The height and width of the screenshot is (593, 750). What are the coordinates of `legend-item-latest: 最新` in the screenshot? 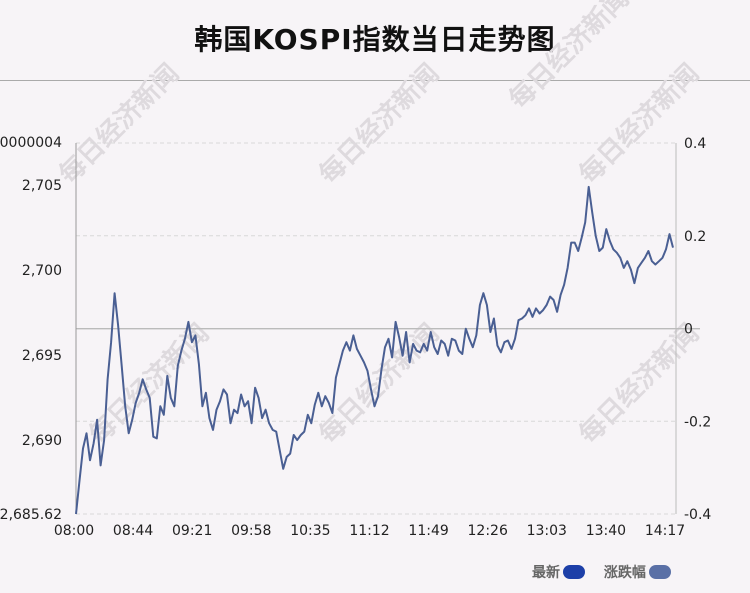 It's located at (558, 572).